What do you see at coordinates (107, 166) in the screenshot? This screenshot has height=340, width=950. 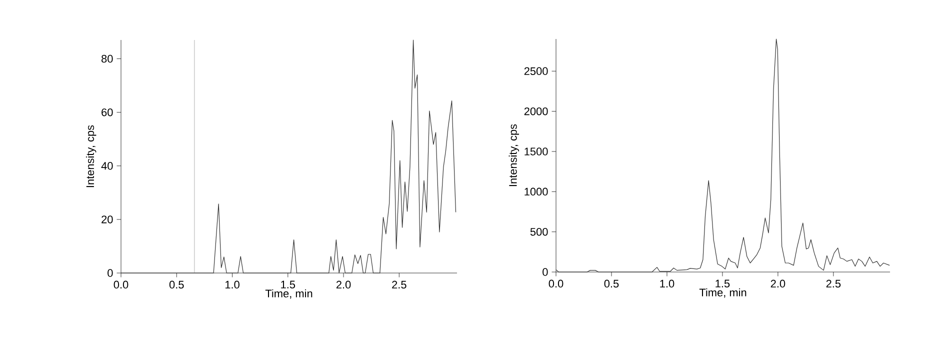 I see `y-tick-label: 40` at bounding box center [107, 166].